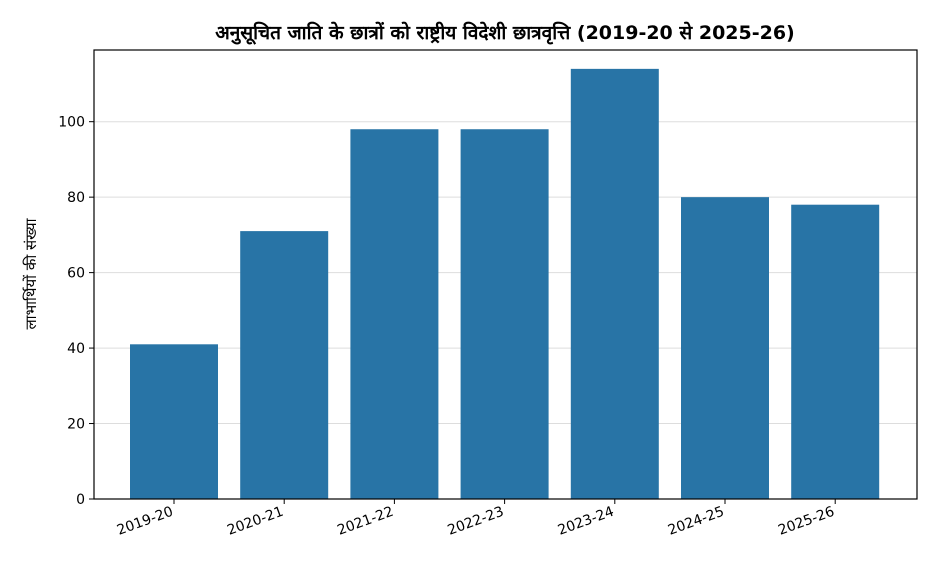  I want to click on x-tick-label: 2021-22, so click(365, 521).